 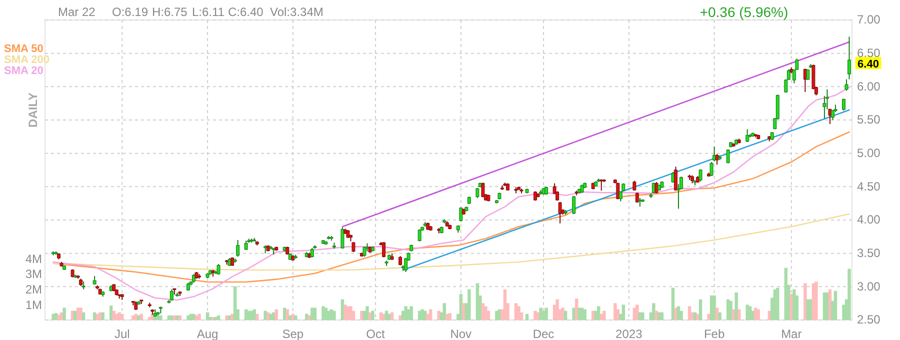 I want to click on text: H:6.75, so click(x=170, y=12).